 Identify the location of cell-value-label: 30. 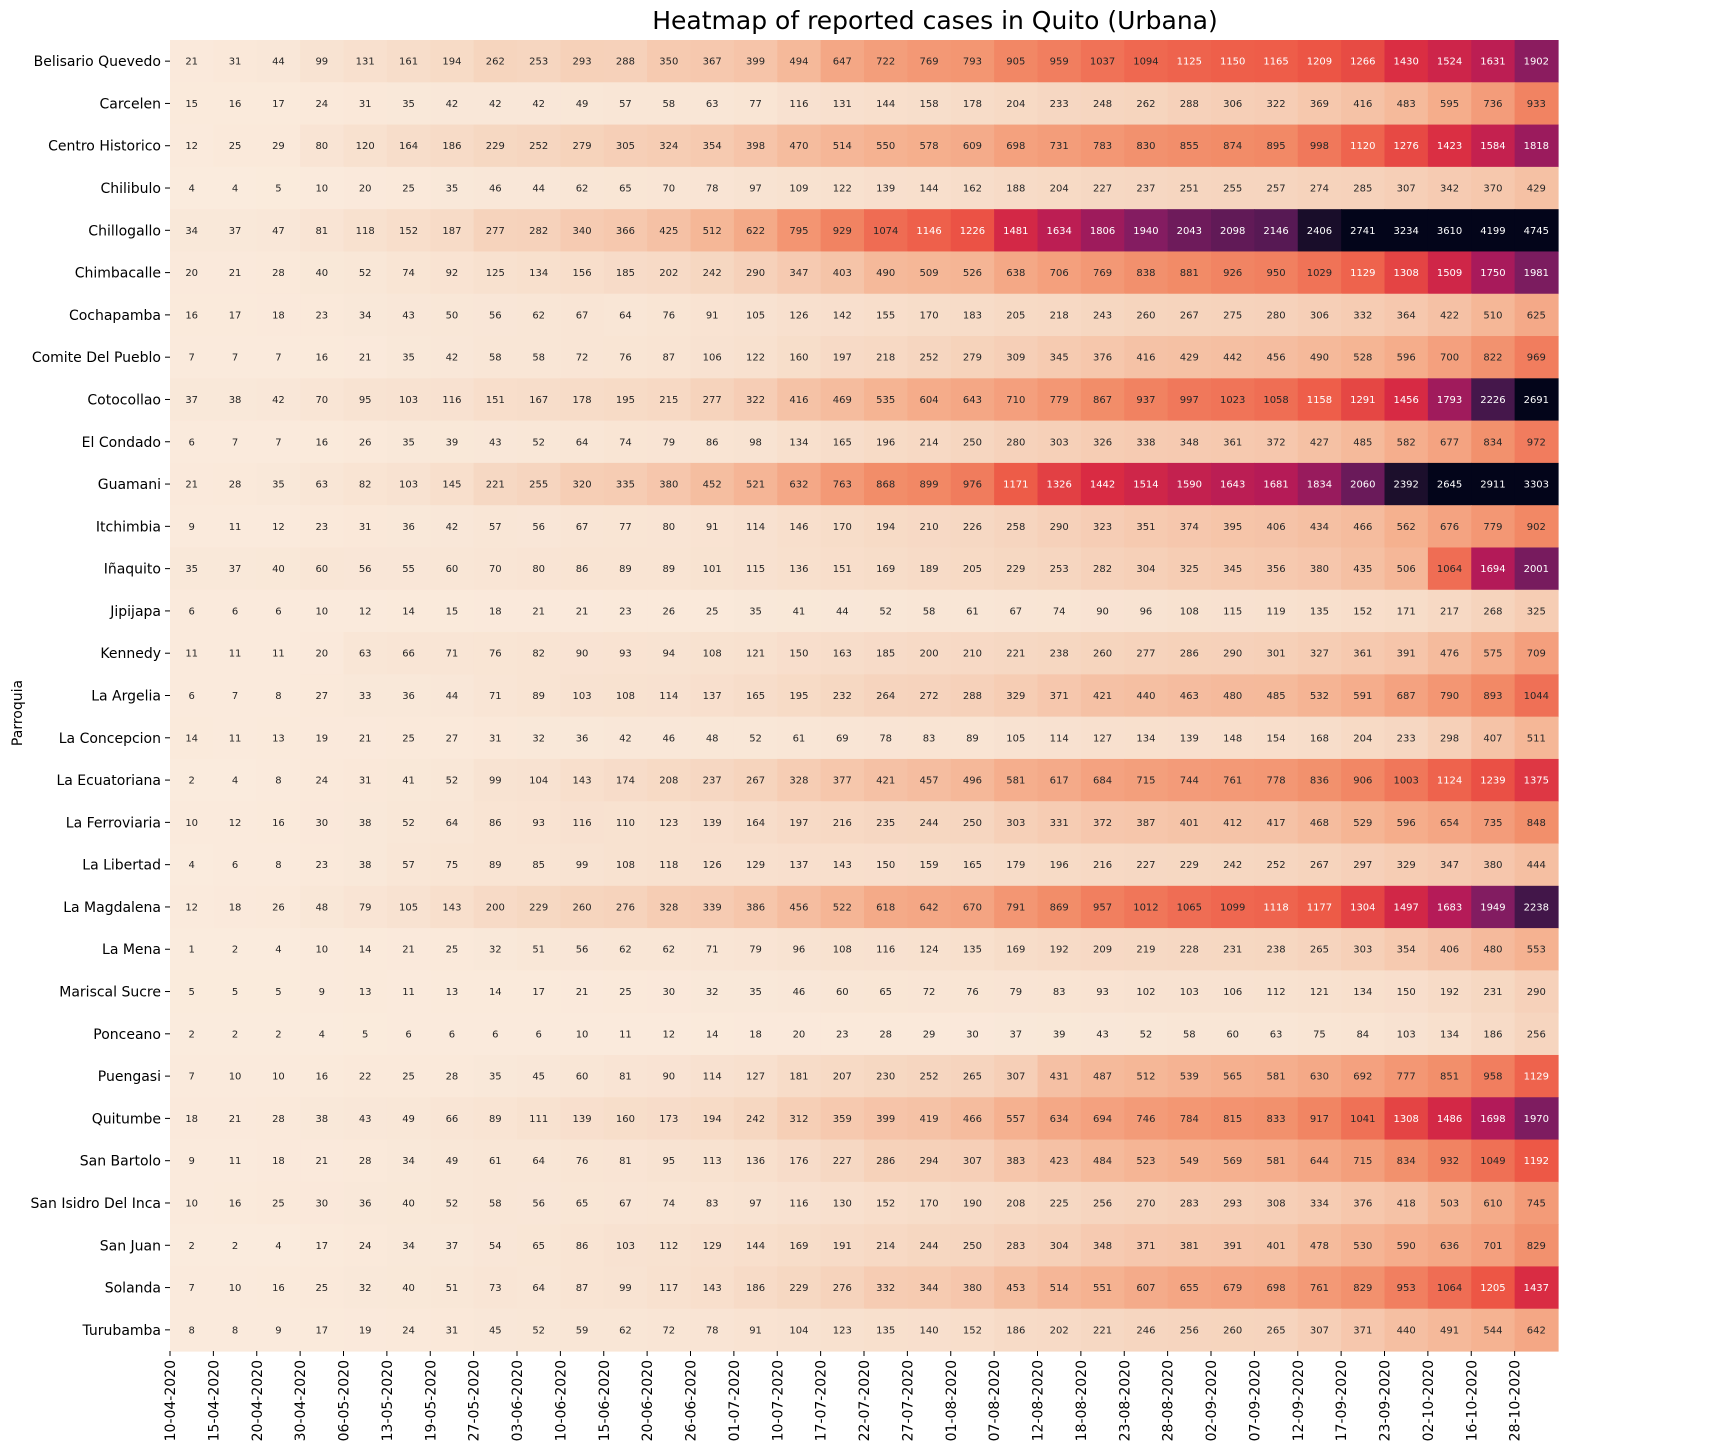
(668, 992).